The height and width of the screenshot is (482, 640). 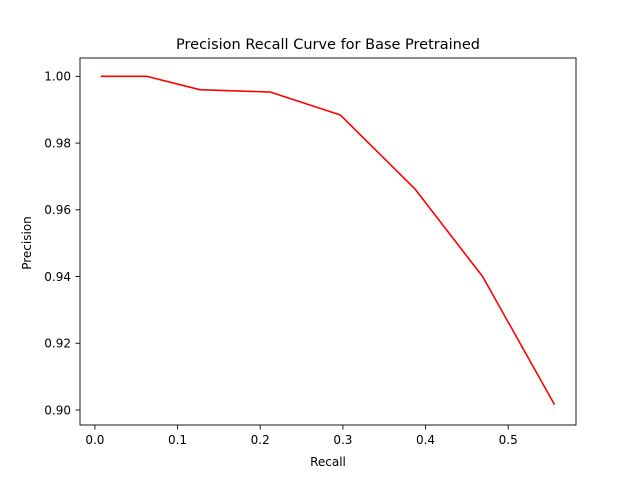 I want to click on x-axis-label: Recall, so click(x=328, y=462).